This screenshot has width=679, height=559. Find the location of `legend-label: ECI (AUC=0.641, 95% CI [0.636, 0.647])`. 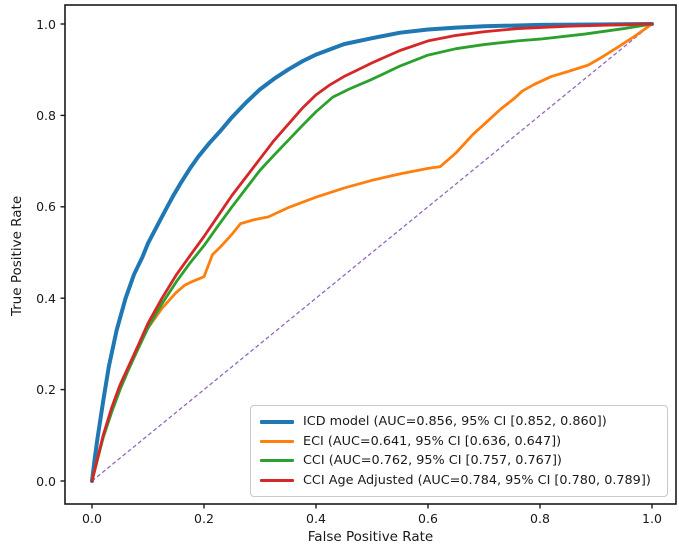

legend-label: ECI (AUC=0.641, 95% CI [0.636, 0.647]) is located at coordinates (432, 441).